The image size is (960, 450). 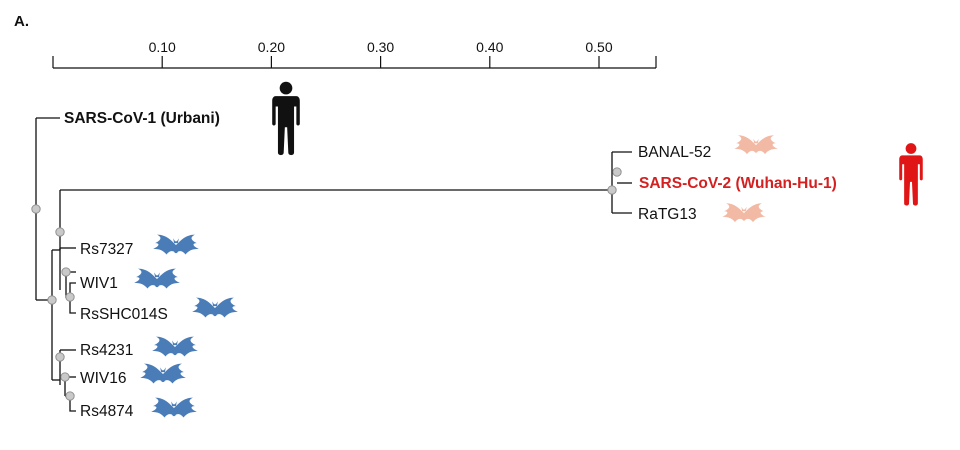 I want to click on leaf-label-rsshc: RsSHC014S, so click(x=124, y=314).